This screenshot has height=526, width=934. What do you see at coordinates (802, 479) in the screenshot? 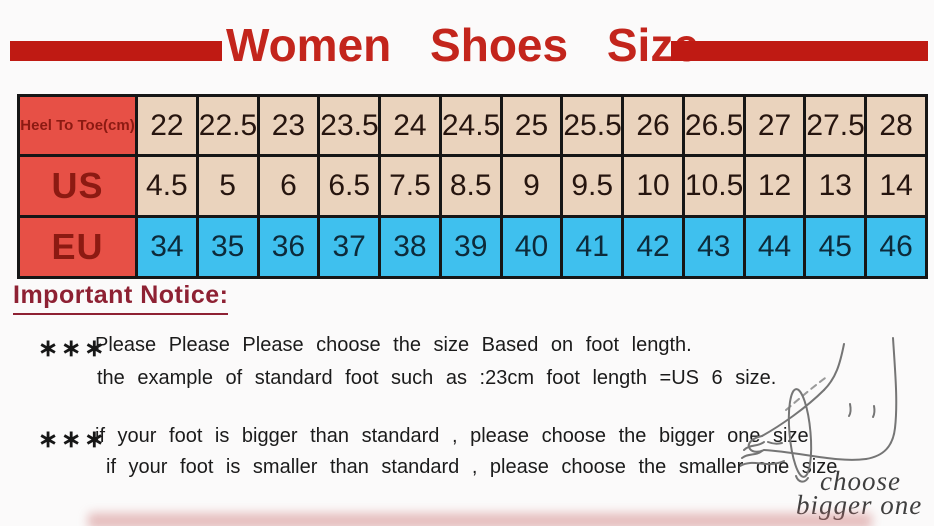
I see `measuring-loop-tail` at bounding box center [802, 479].